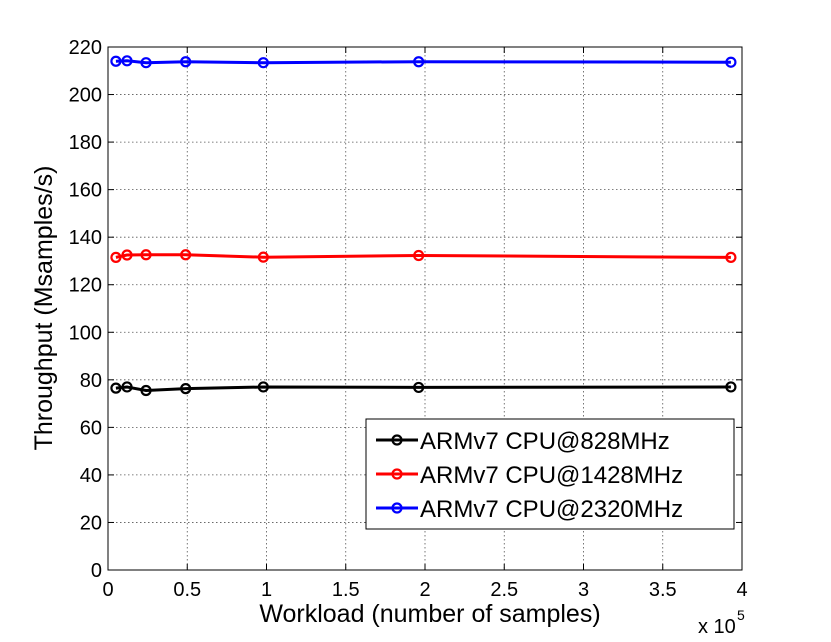  What do you see at coordinates (187, 590) in the screenshot?
I see `x-tick-label: 0.5` at bounding box center [187, 590].